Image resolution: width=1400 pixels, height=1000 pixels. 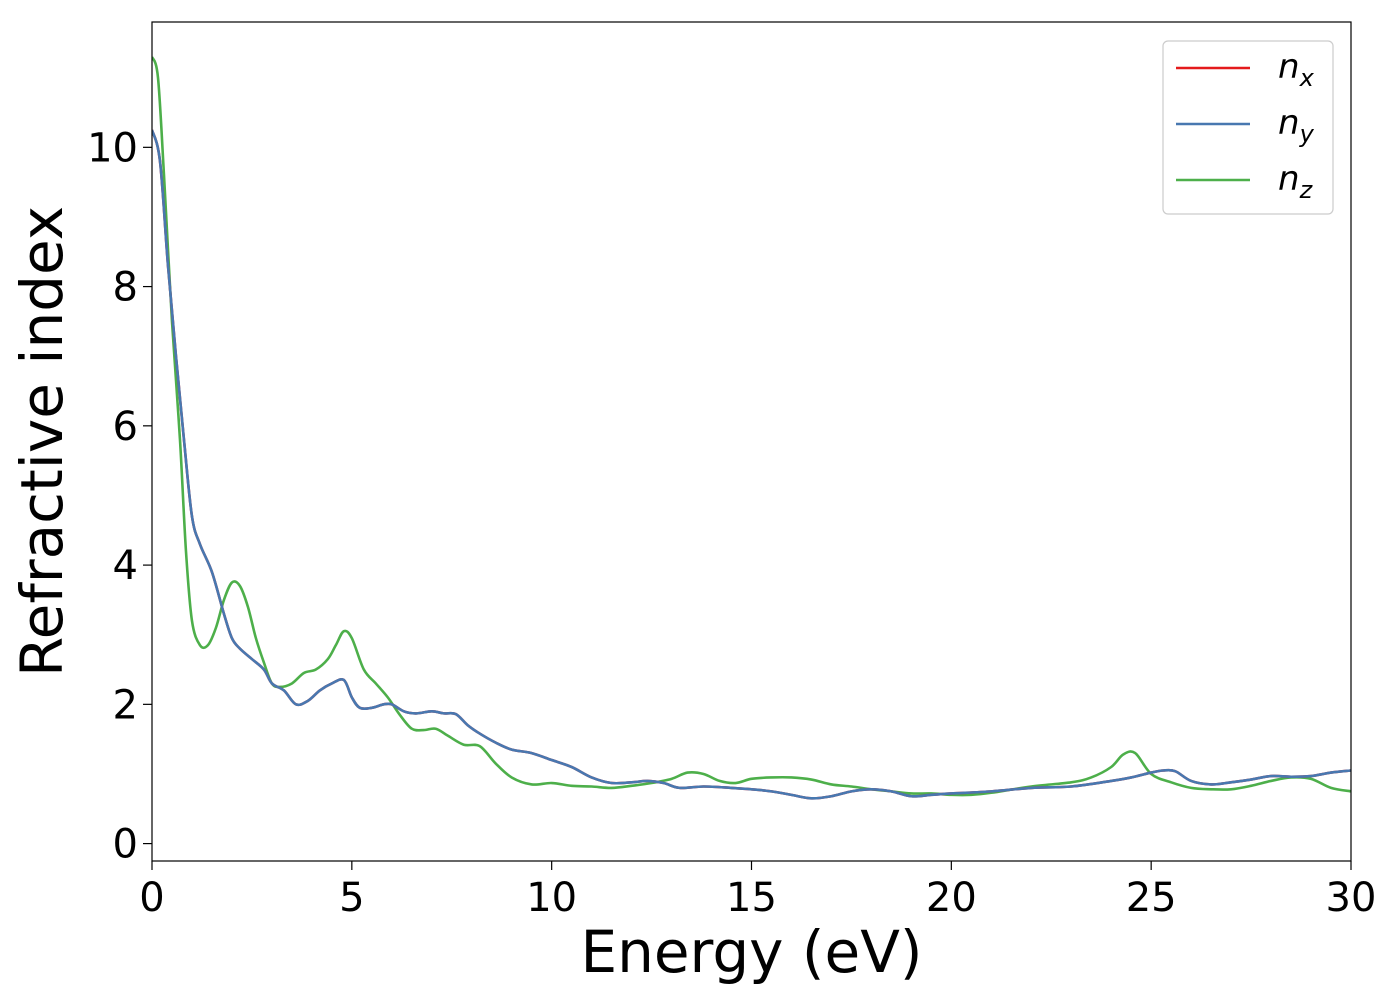 I want to click on y-tick-label: 8, so click(x=125, y=288).